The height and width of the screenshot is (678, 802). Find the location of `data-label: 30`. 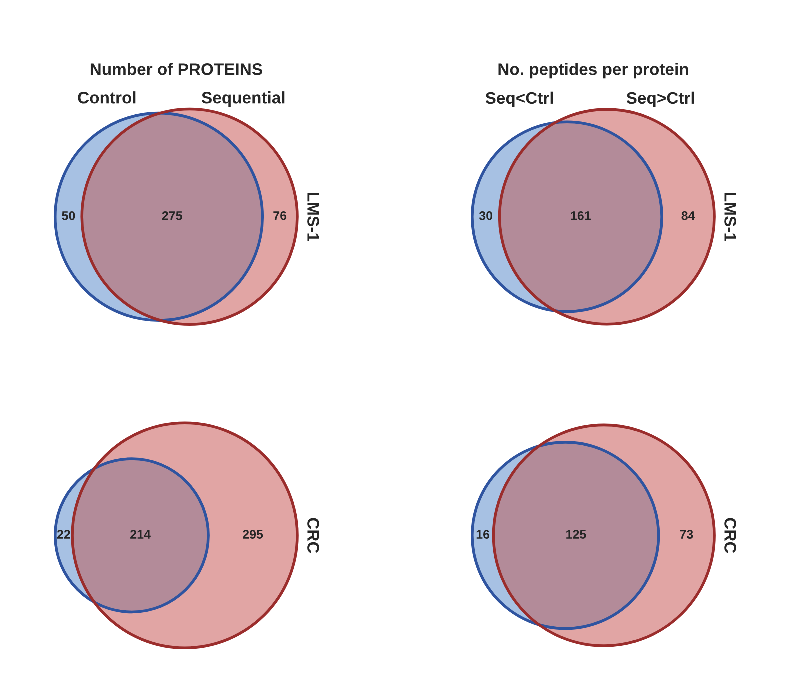

data-label: 30 is located at coordinates (486, 215).